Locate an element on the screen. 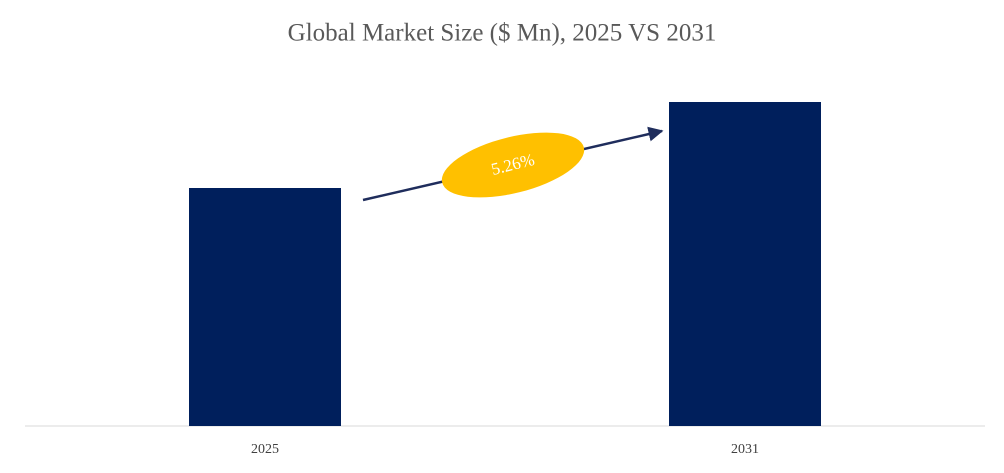 This screenshot has height=473, width=1004. x-tick-label: 2031 is located at coordinates (745, 449).